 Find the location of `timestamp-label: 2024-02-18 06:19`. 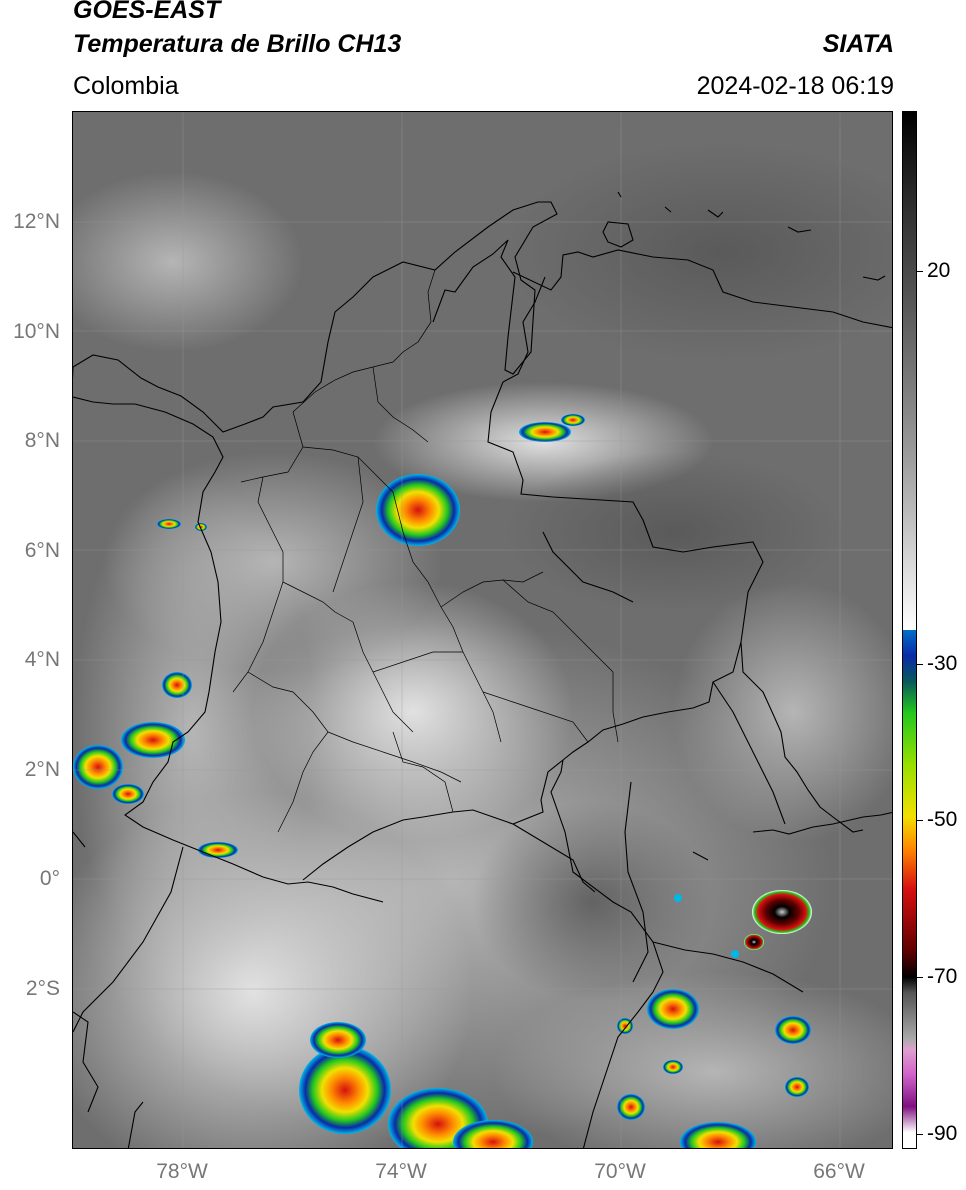

timestamp-label: 2024-02-18 06:19 is located at coordinates (795, 86).